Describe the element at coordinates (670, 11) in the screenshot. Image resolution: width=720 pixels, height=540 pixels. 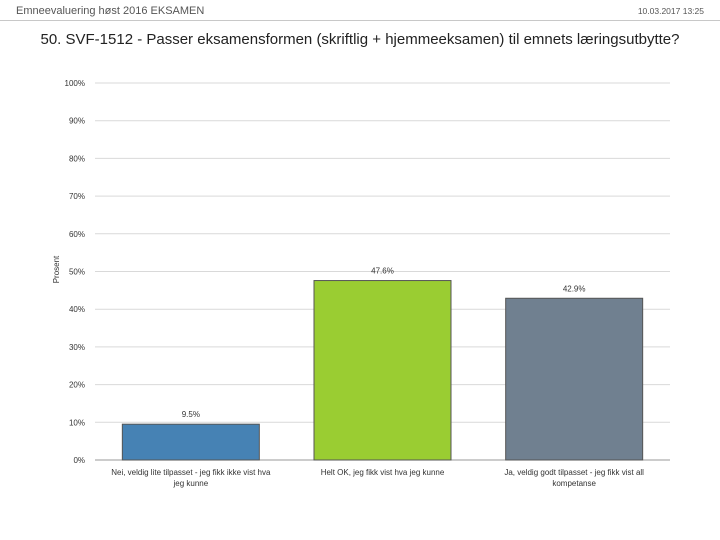
I see `report-datetime: 10.03.2017 13:25` at that location.